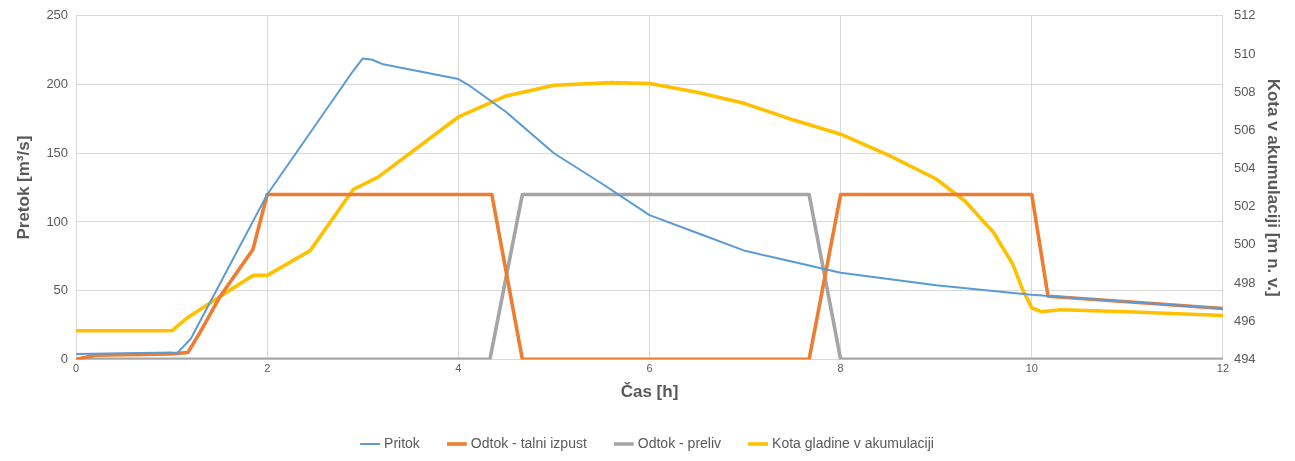  What do you see at coordinates (840, 368) in the screenshot?
I see `x-tick-label: 8` at bounding box center [840, 368].